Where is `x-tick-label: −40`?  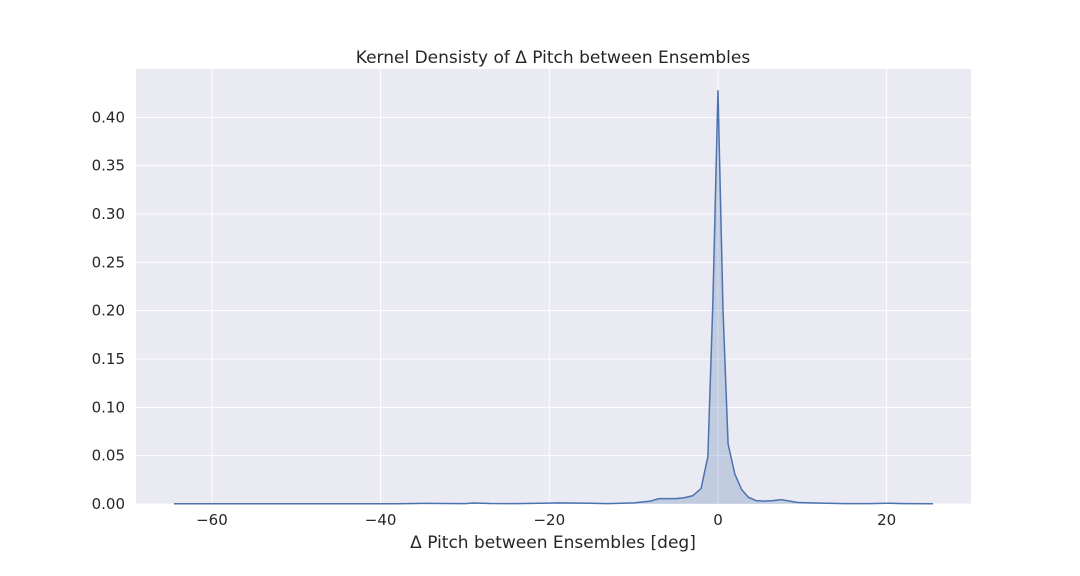
x-tick-label: −40 is located at coordinates (381, 520).